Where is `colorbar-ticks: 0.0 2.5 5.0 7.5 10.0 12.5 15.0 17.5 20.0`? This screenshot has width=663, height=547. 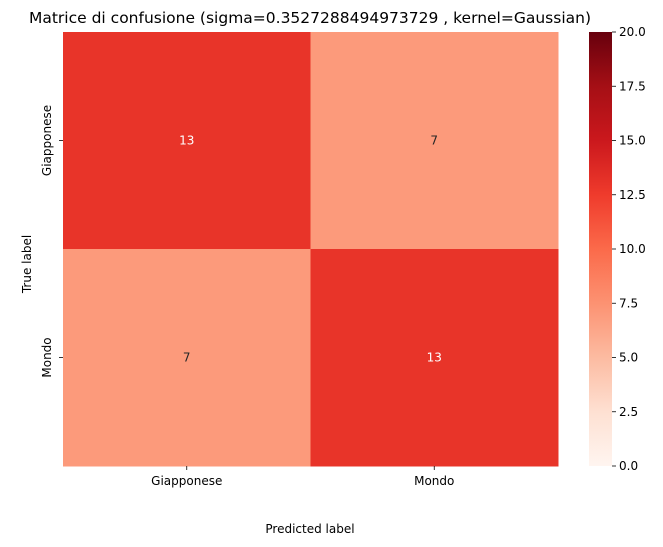
colorbar-ticks: 0.0 2.5 5.0 7.5 10.0 12.5 15.0 17.5 20.0 is located at coordinates (629, 249).